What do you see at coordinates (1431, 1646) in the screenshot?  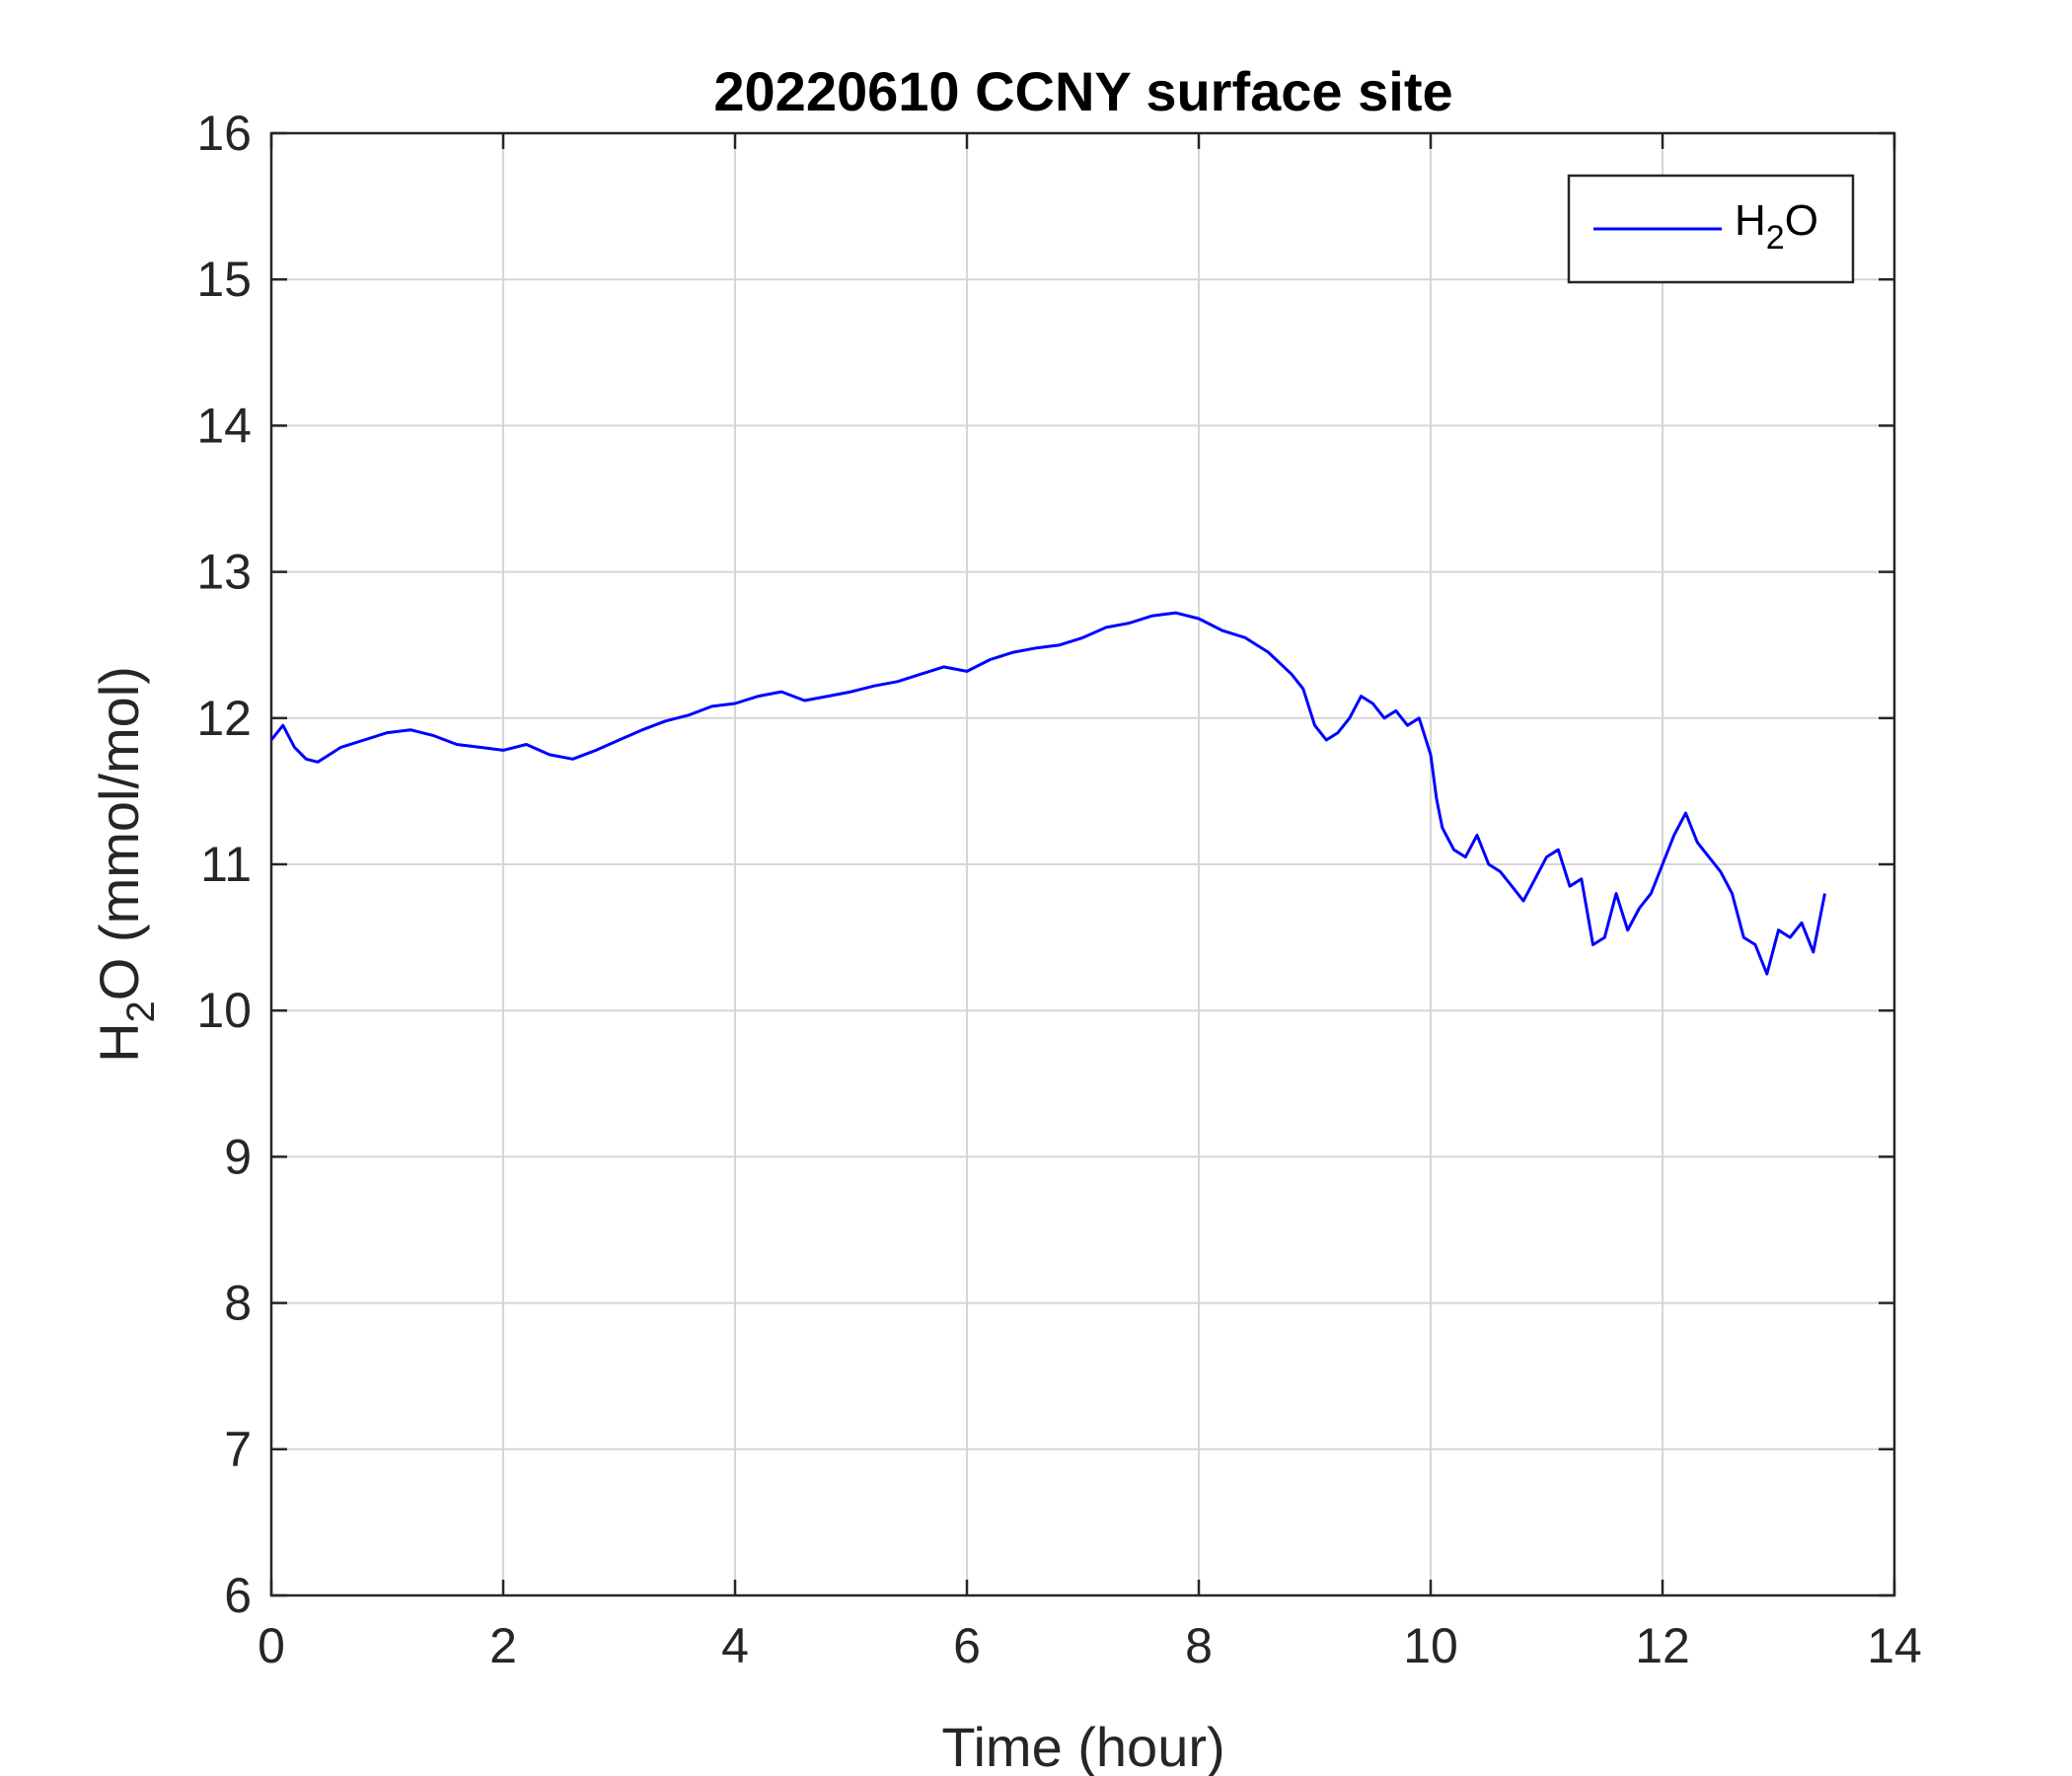 I see `x-tick-label: 10` at bounding box center [1431, 1646].